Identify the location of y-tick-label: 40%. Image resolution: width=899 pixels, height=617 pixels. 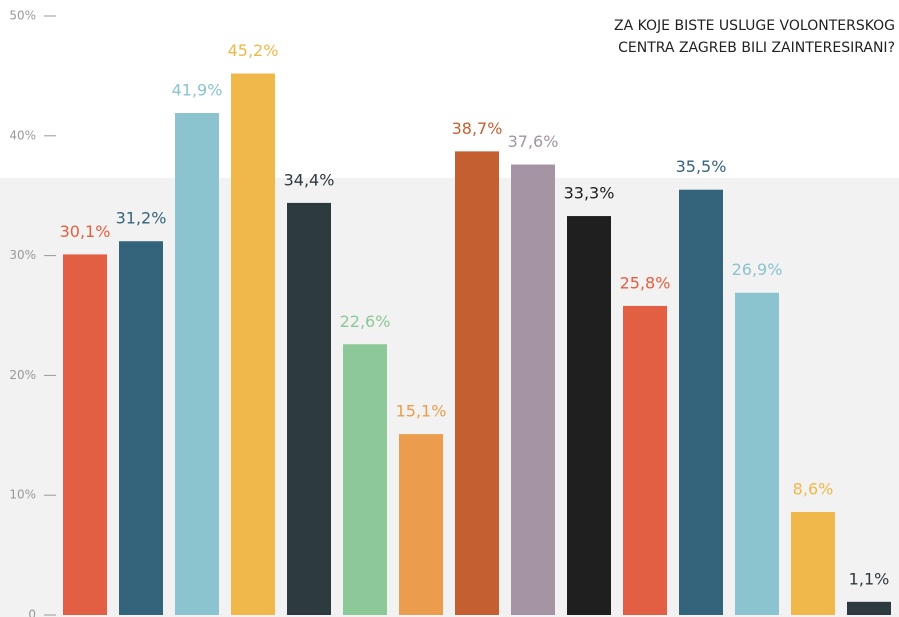
(22, 135).